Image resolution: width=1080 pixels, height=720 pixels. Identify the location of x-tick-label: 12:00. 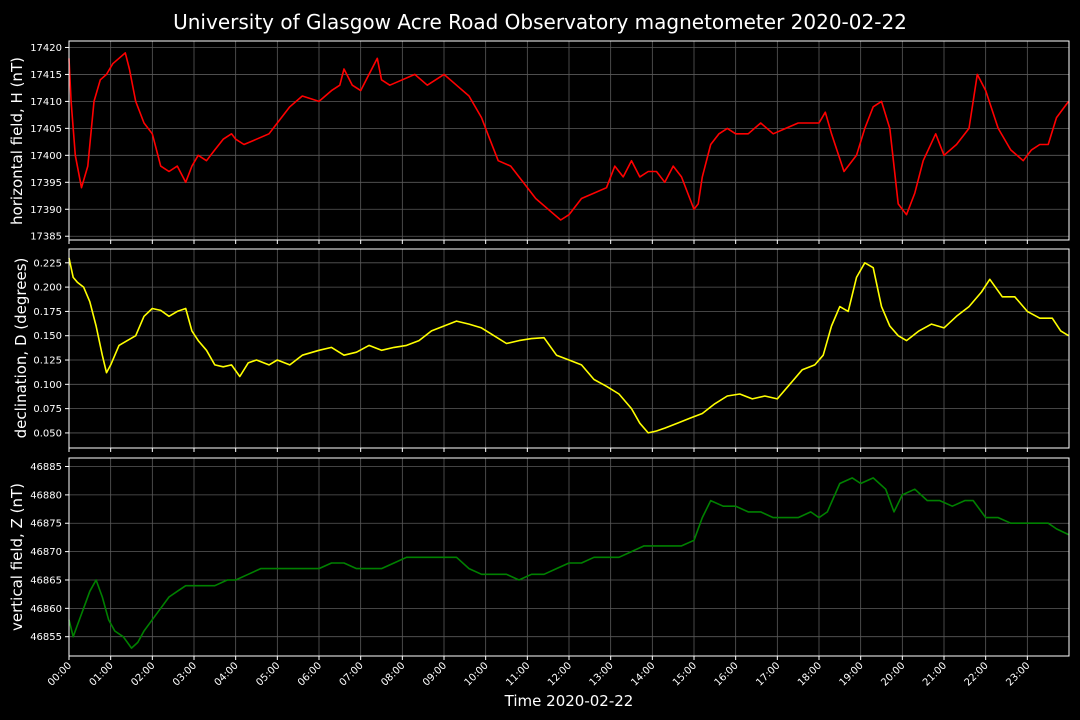
(560, 674).